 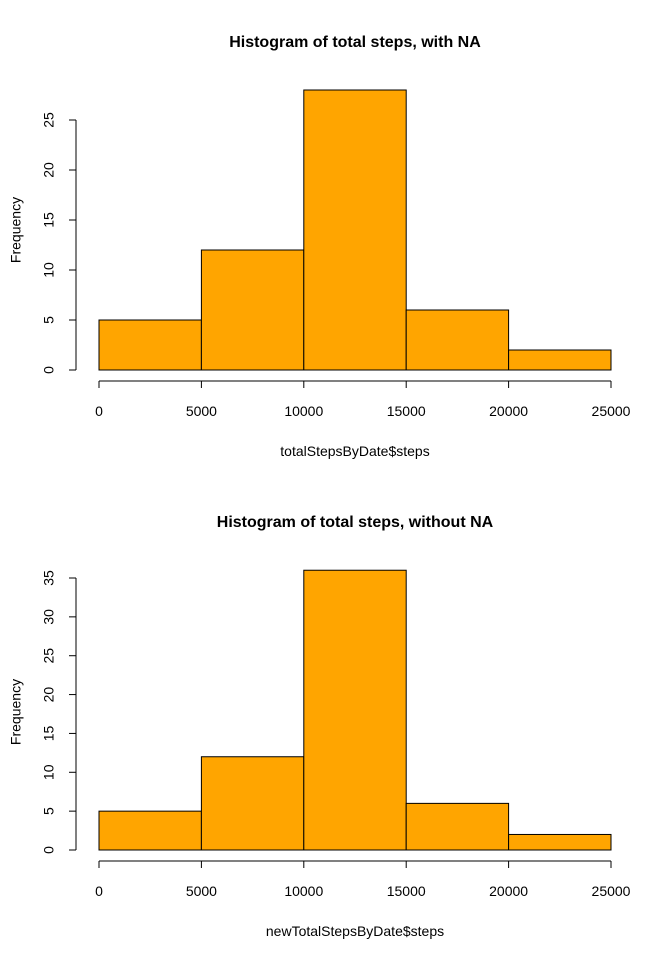 I want to click on x-axis-label: newTotalStepsByDate$steps, so click(x=355, y=931).